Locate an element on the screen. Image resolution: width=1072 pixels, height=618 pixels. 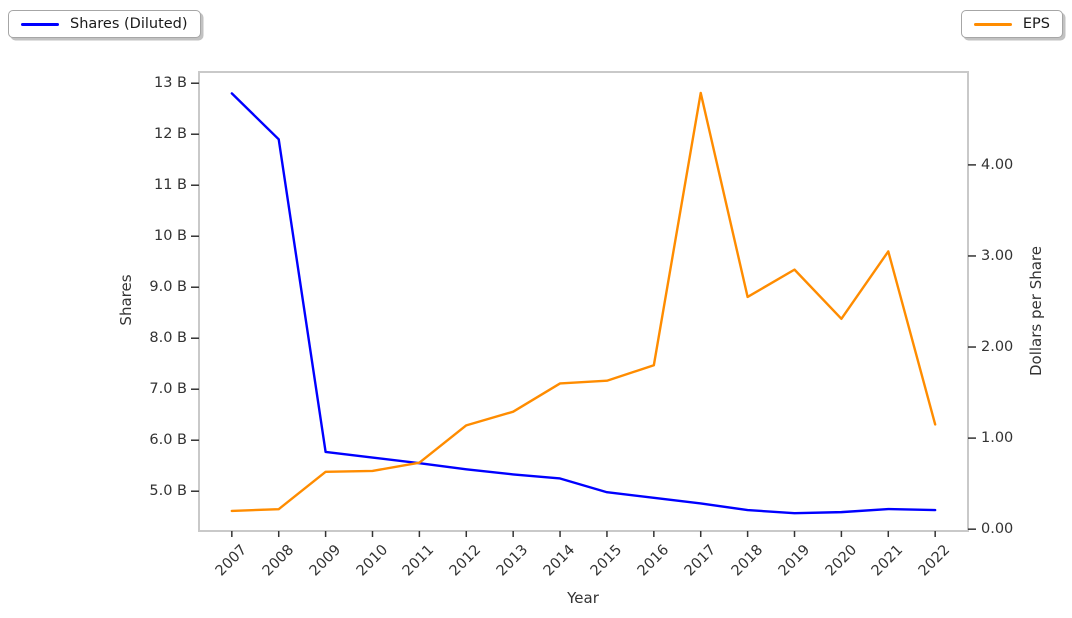
eps-line-swatch is located at coordinates (992, 24).